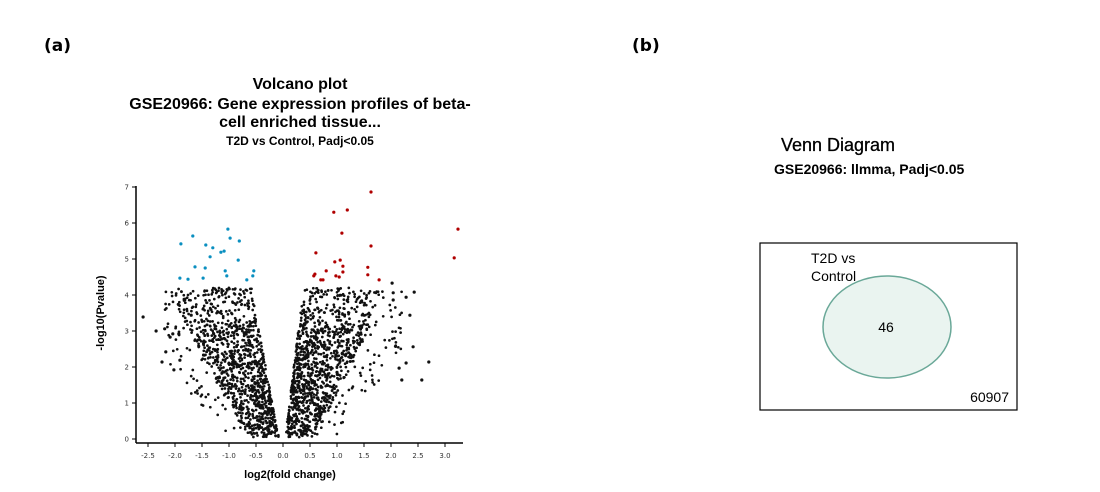 This screenshot has height=492, width=1100. I want to click on venn-universe-box, so click(888, 326).